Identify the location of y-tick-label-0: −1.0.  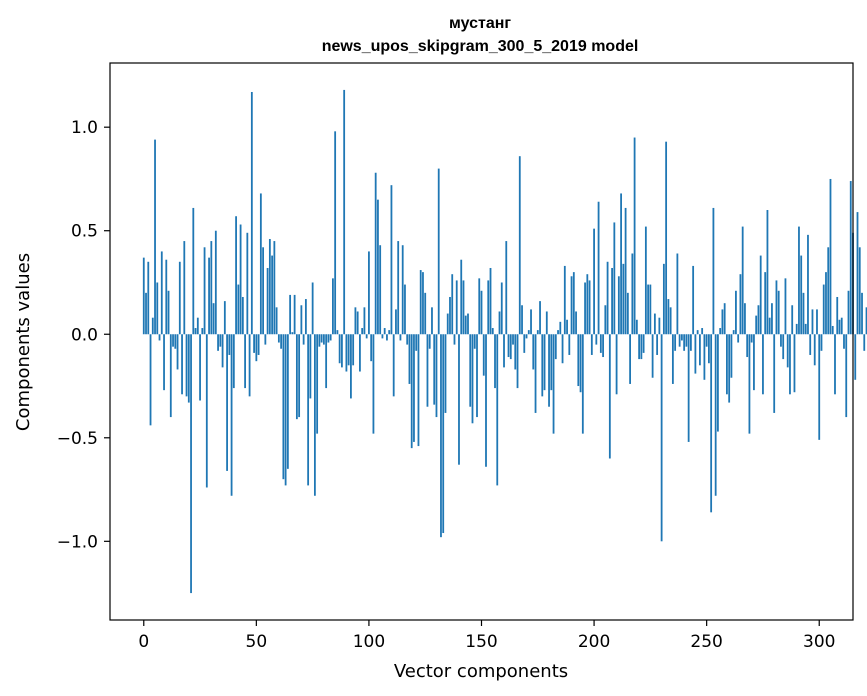
(77, 542).